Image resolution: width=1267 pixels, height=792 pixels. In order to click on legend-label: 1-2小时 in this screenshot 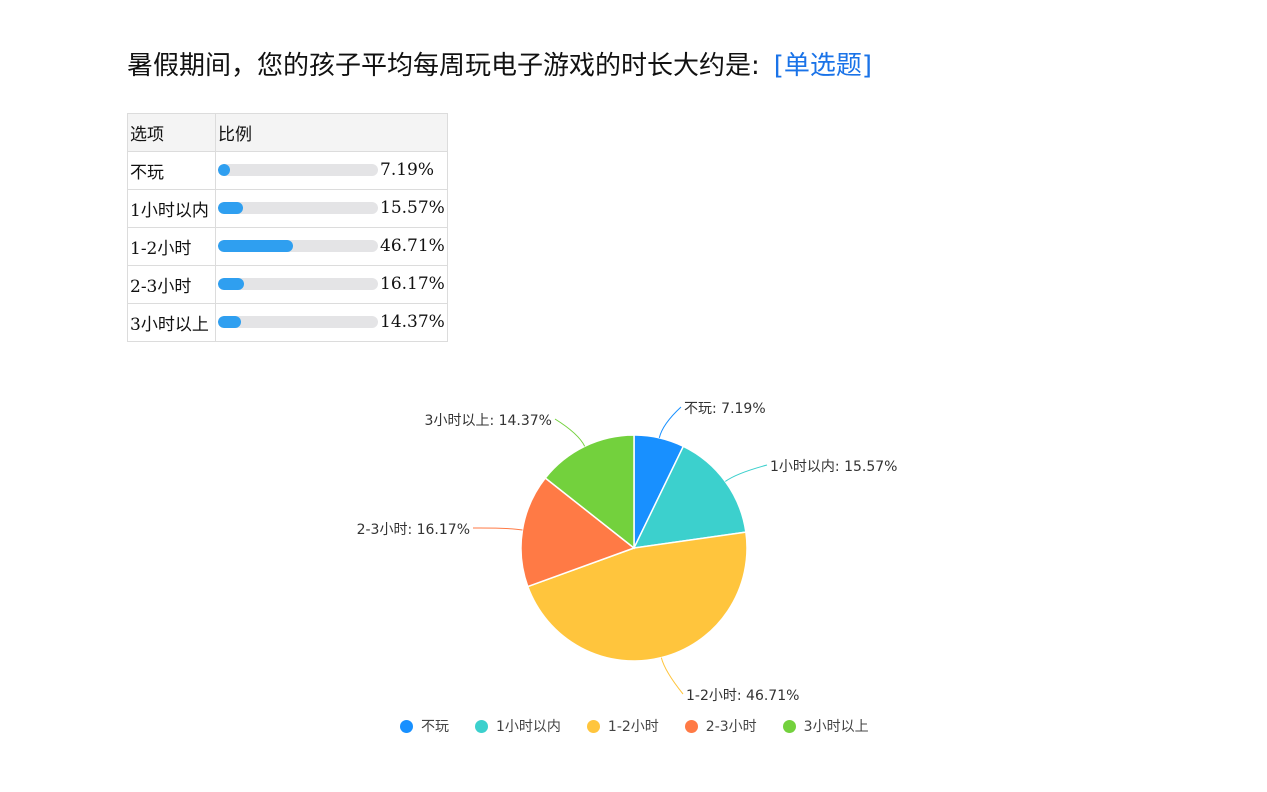, I will do `click(633, 727)`.